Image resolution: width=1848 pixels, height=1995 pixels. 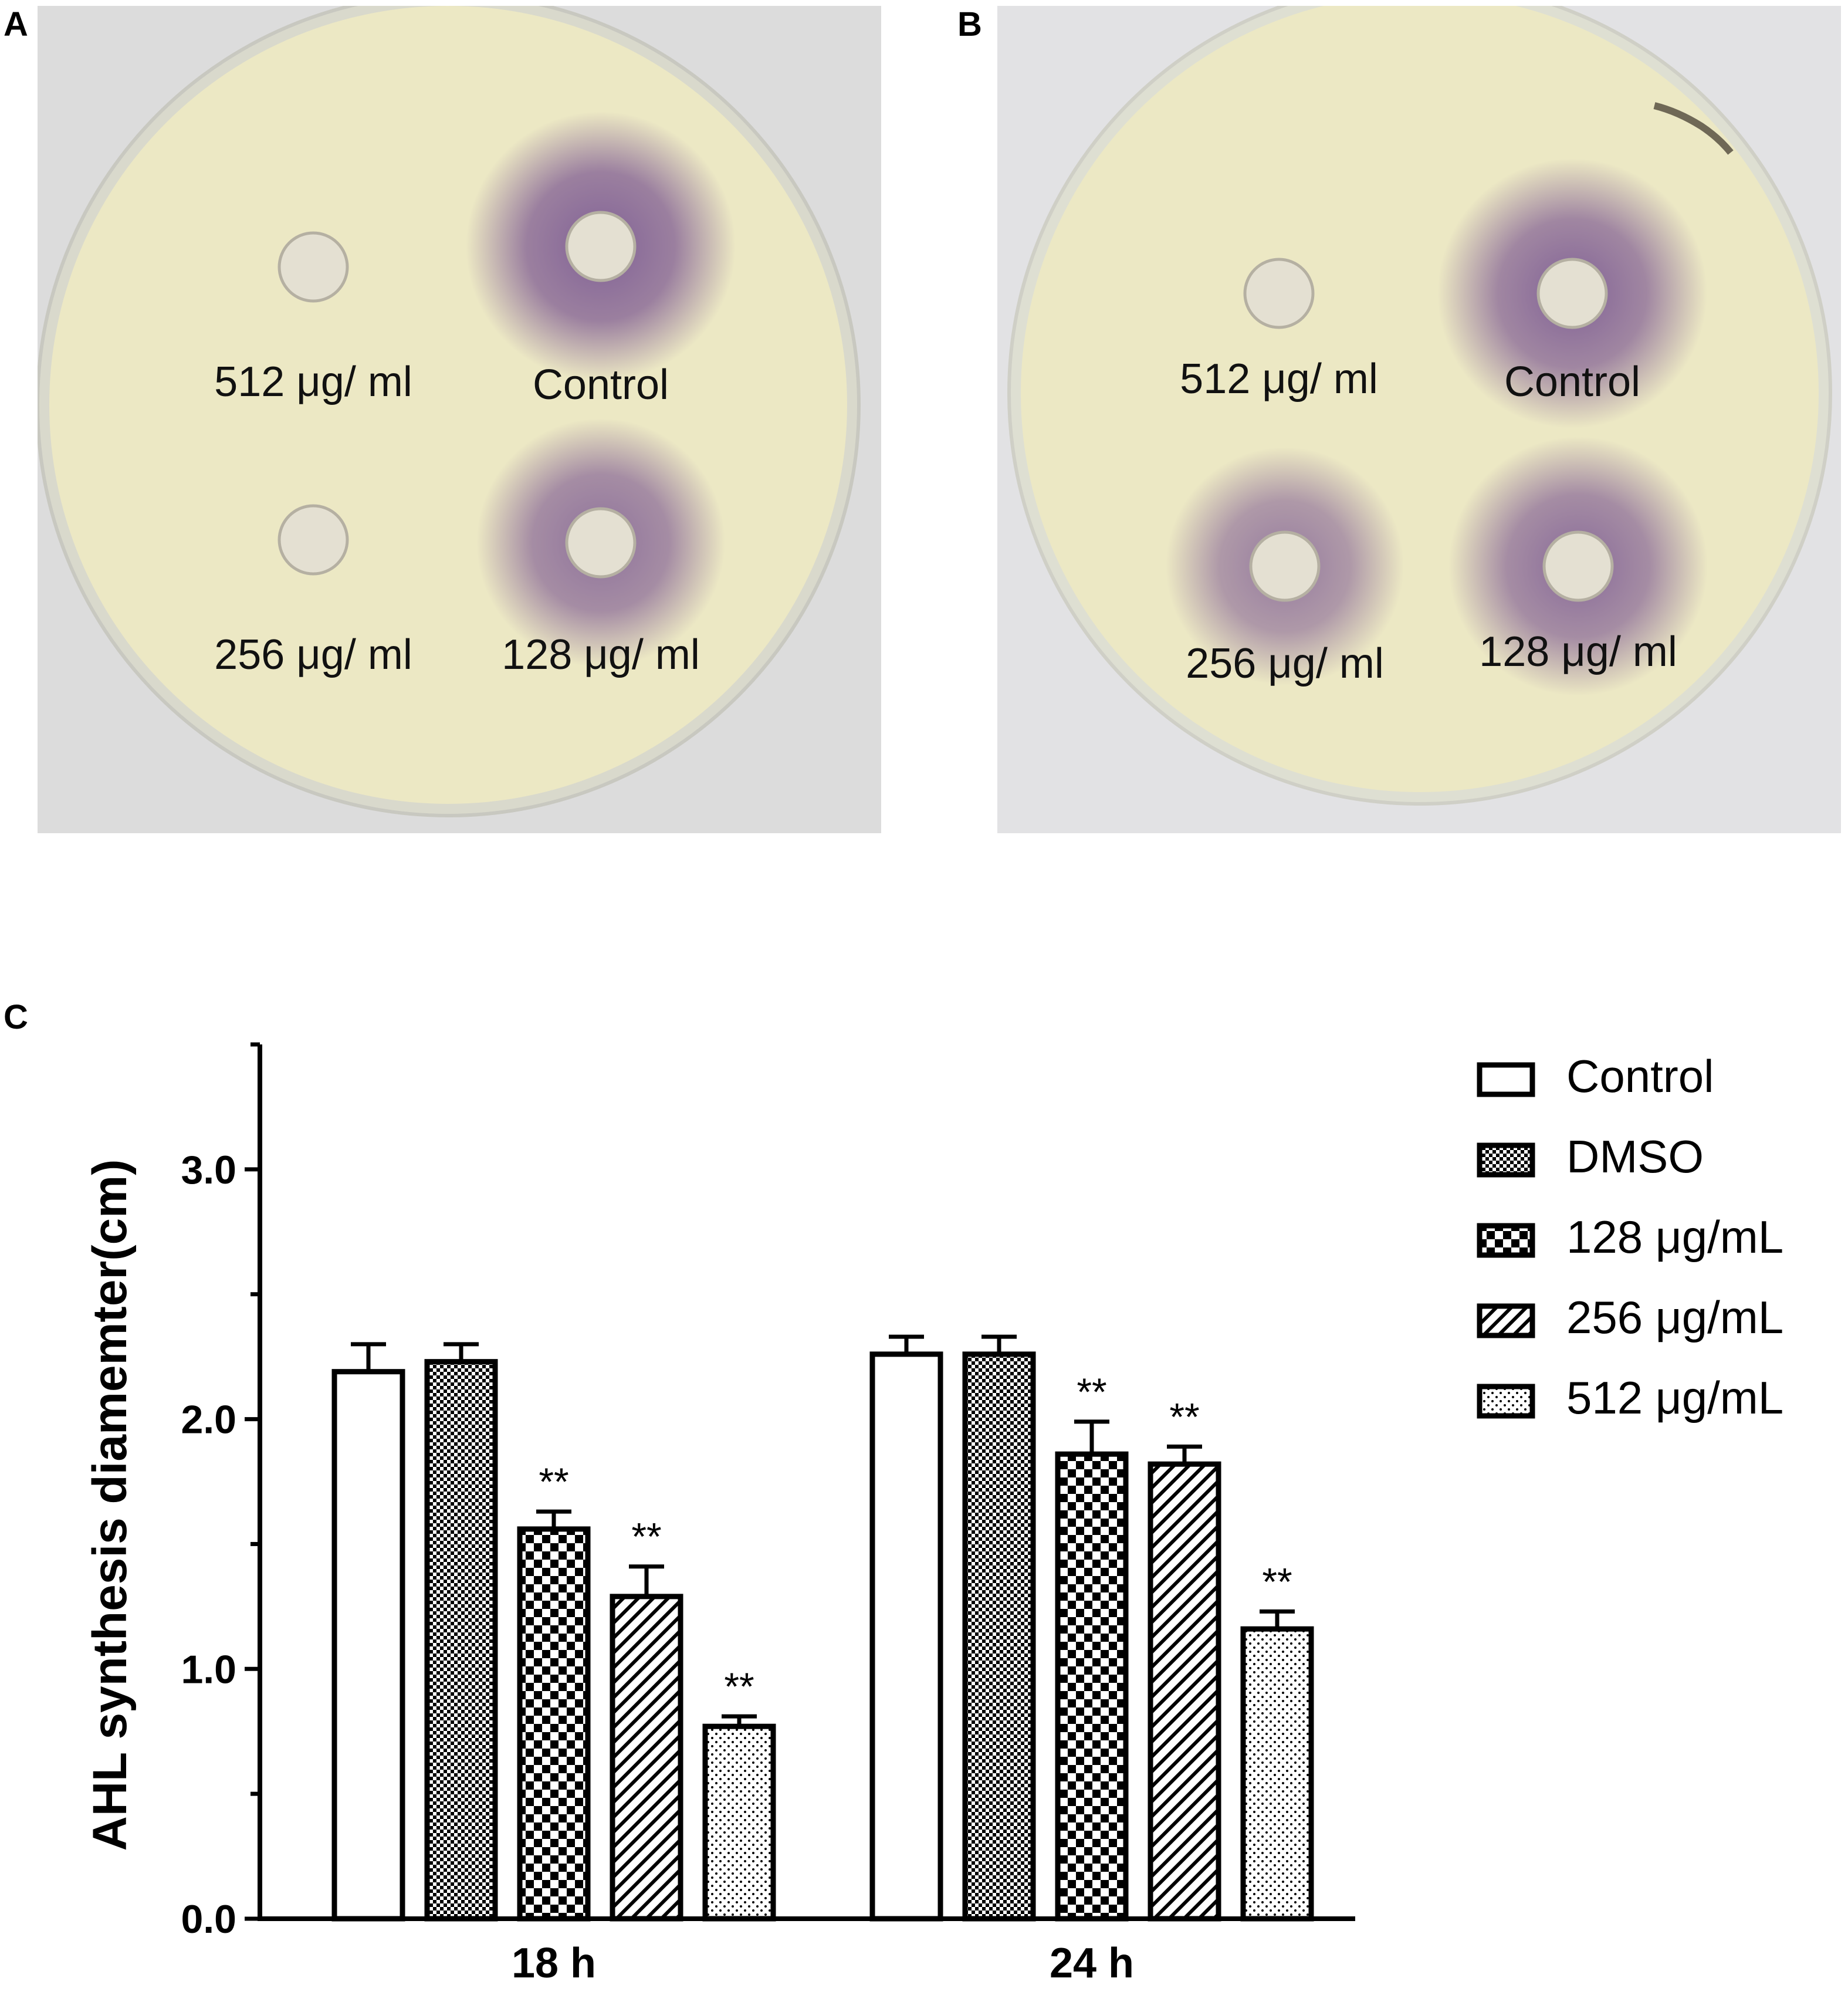 I want to click on legend-label: 512 μg/mL, so click(x=1674, y=1397).